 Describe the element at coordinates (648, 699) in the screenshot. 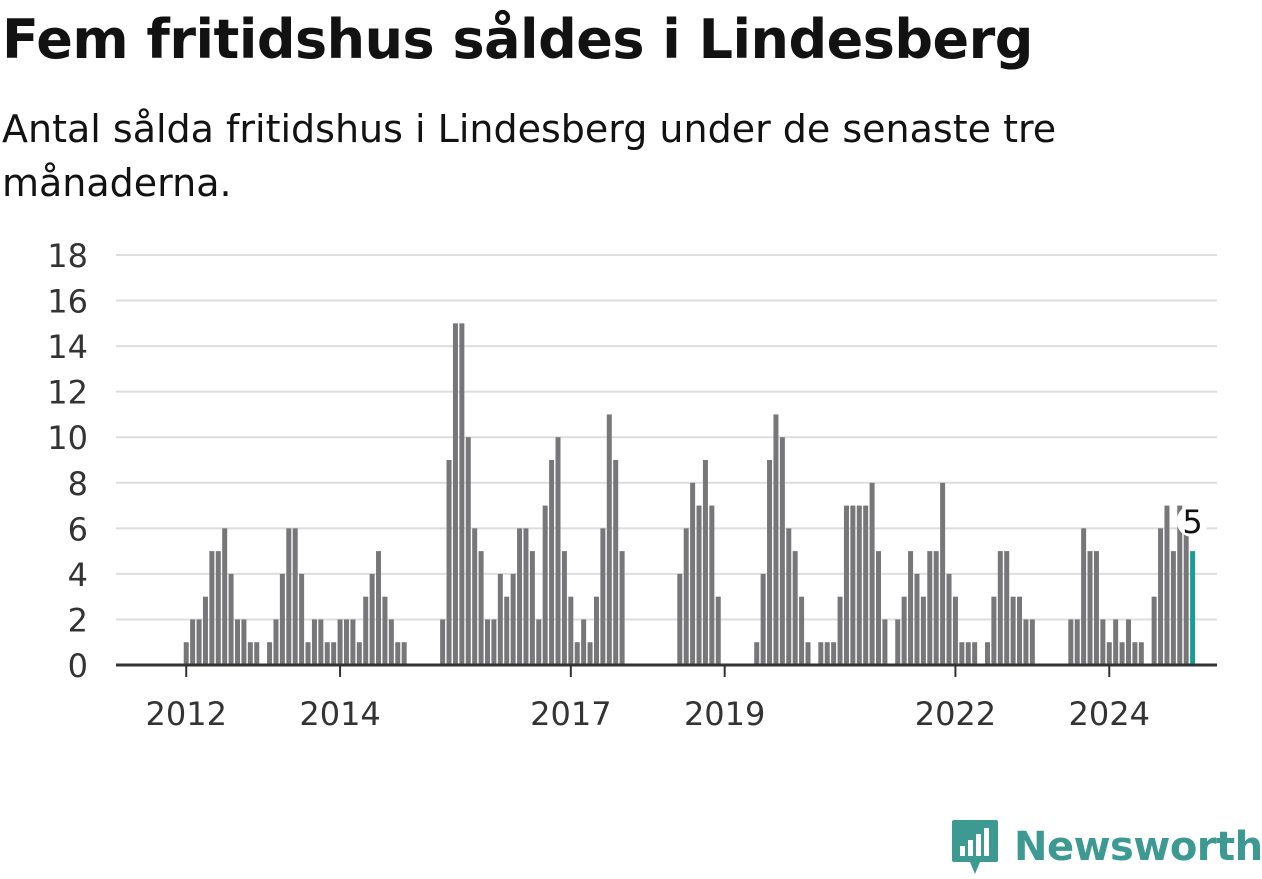

I see `x-axis-ticks: 2012 2014 2017 2019 2022 2024` at that location.